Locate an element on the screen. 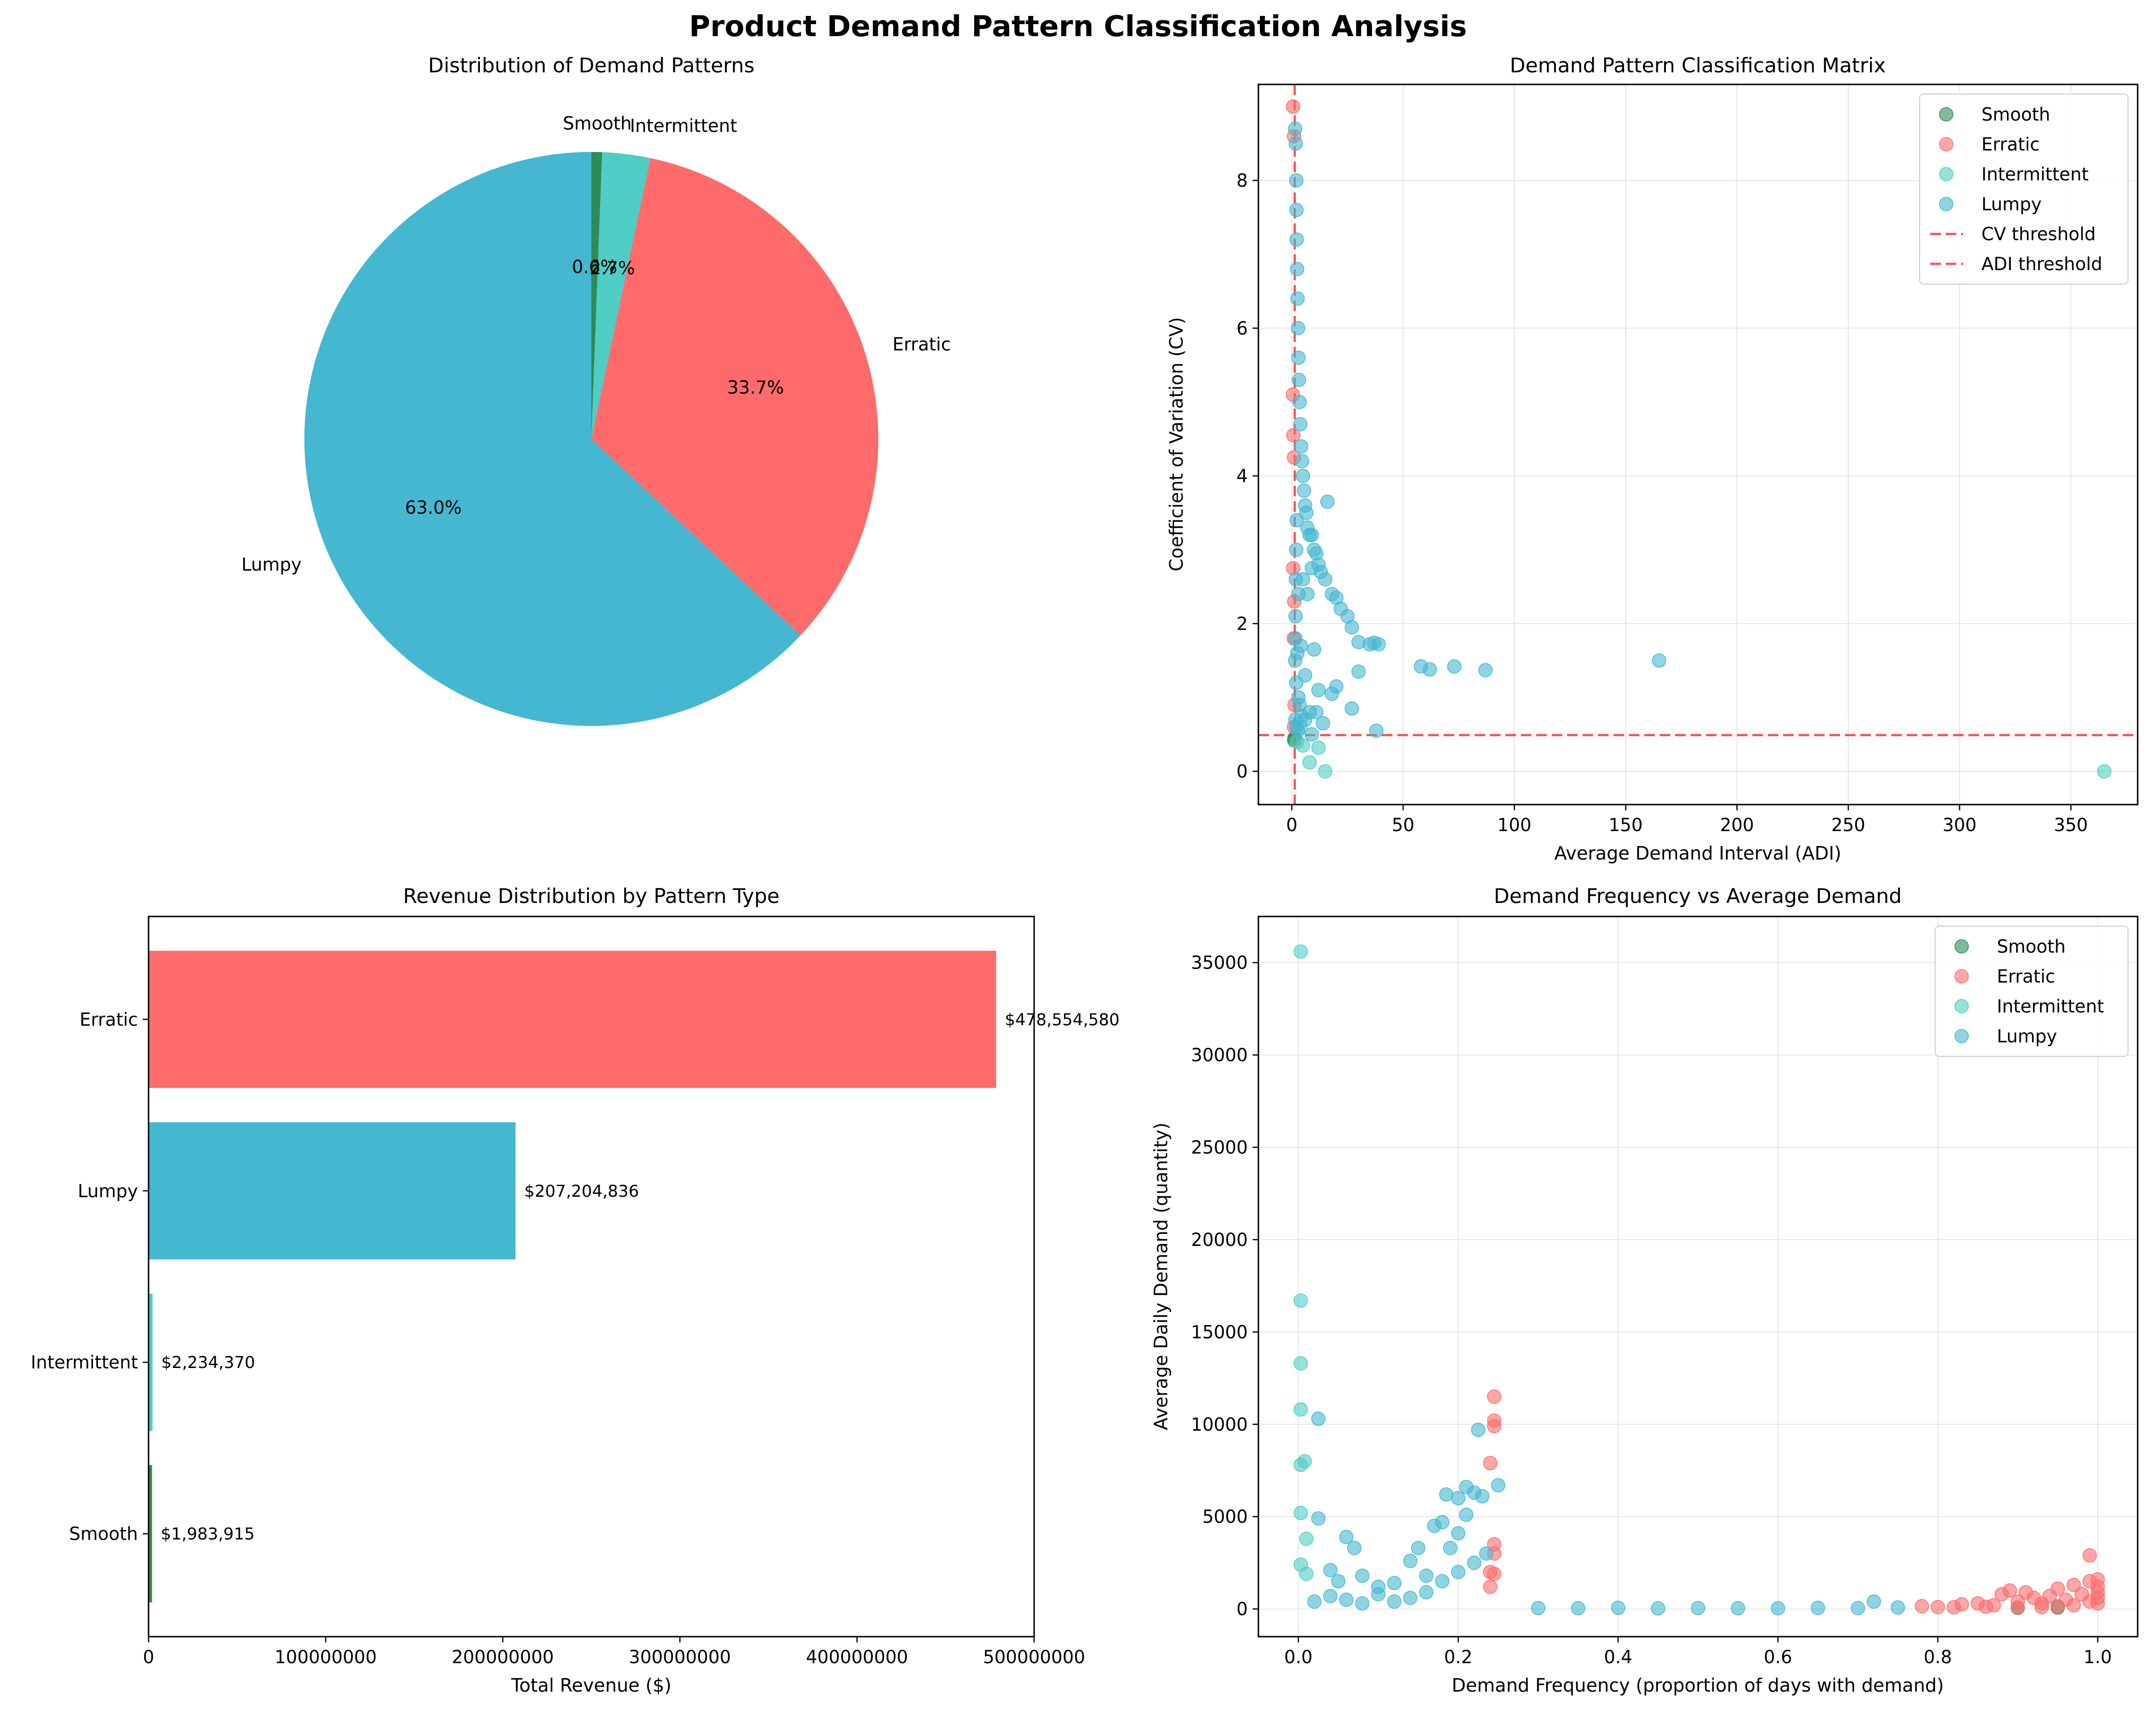 The height and width of the screenshot is (1709, 2156). revenue-xtick-label: 0 is located at coordinates (148, 1657).